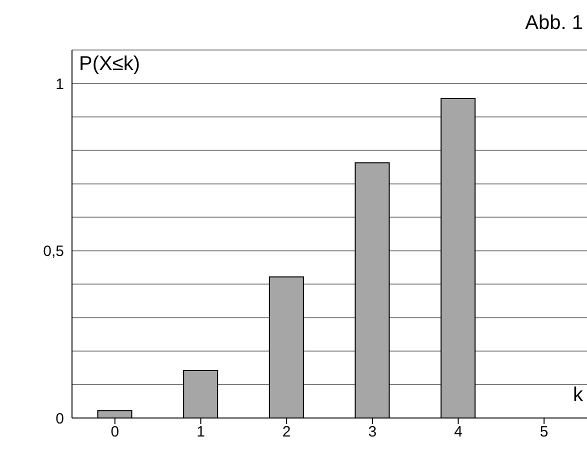 The height and width of the screenshot is (462, 587). Describe the element at coordinates (109, 64) in the screenshot. I see `y-axis-title: P(X≤k)` at that location.